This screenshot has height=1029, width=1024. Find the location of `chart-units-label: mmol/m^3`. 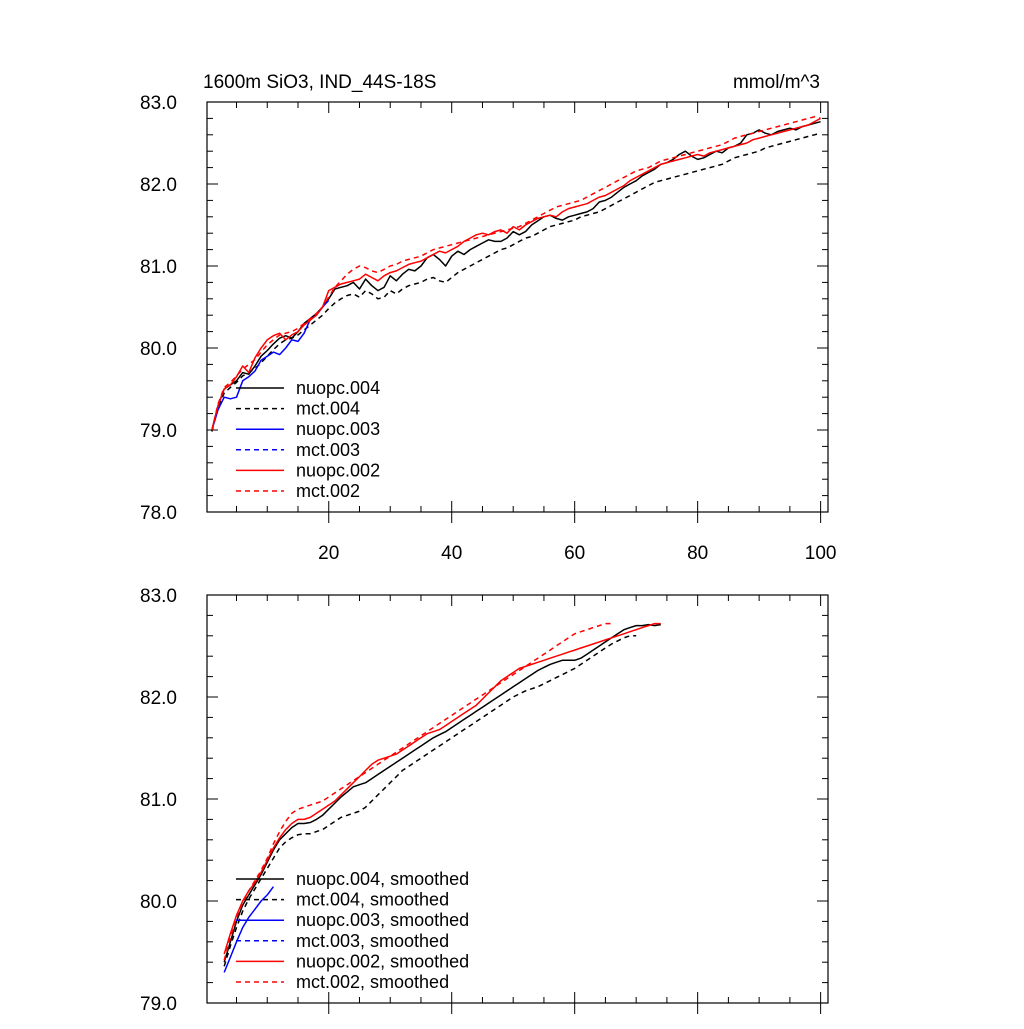

chart-units-label: mmol/m^3 is located at coordinates (776, 82).